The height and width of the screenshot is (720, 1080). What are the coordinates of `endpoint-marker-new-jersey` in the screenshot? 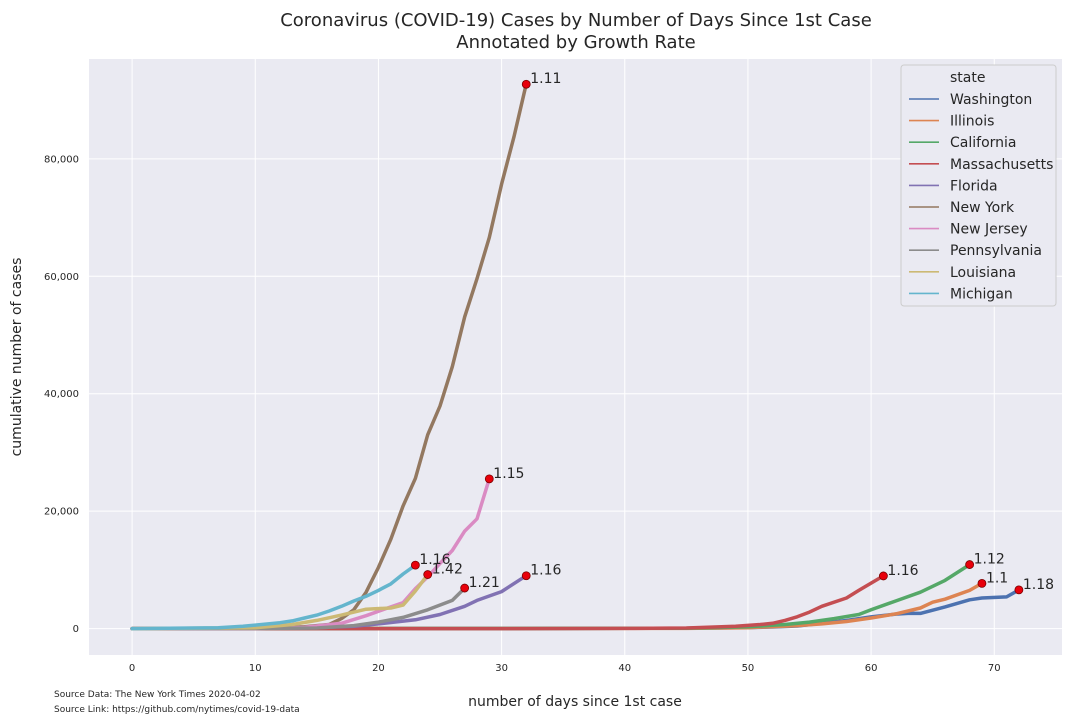 It's located at (489, 479).